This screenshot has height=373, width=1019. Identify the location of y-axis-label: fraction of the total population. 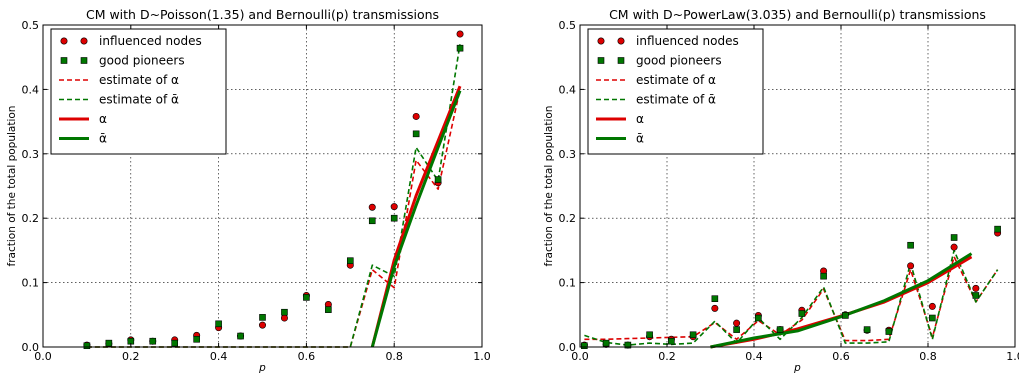
(549, 186).